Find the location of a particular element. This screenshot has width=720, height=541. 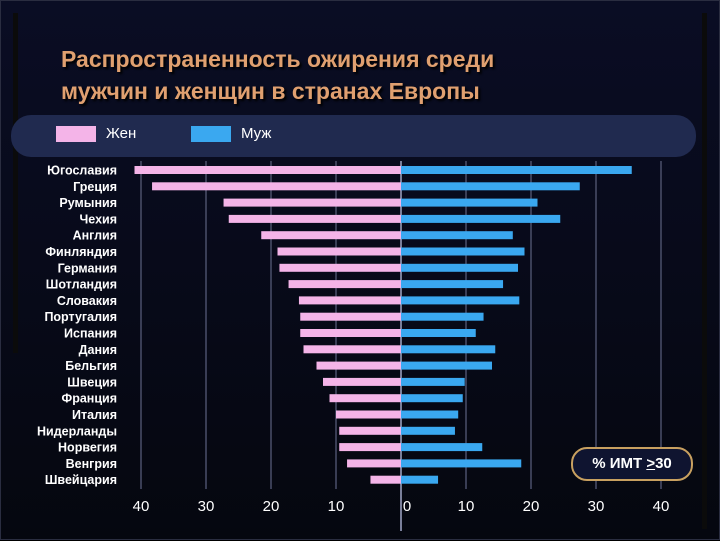

category-label: Шотландия is located at coordinates (81, 285).